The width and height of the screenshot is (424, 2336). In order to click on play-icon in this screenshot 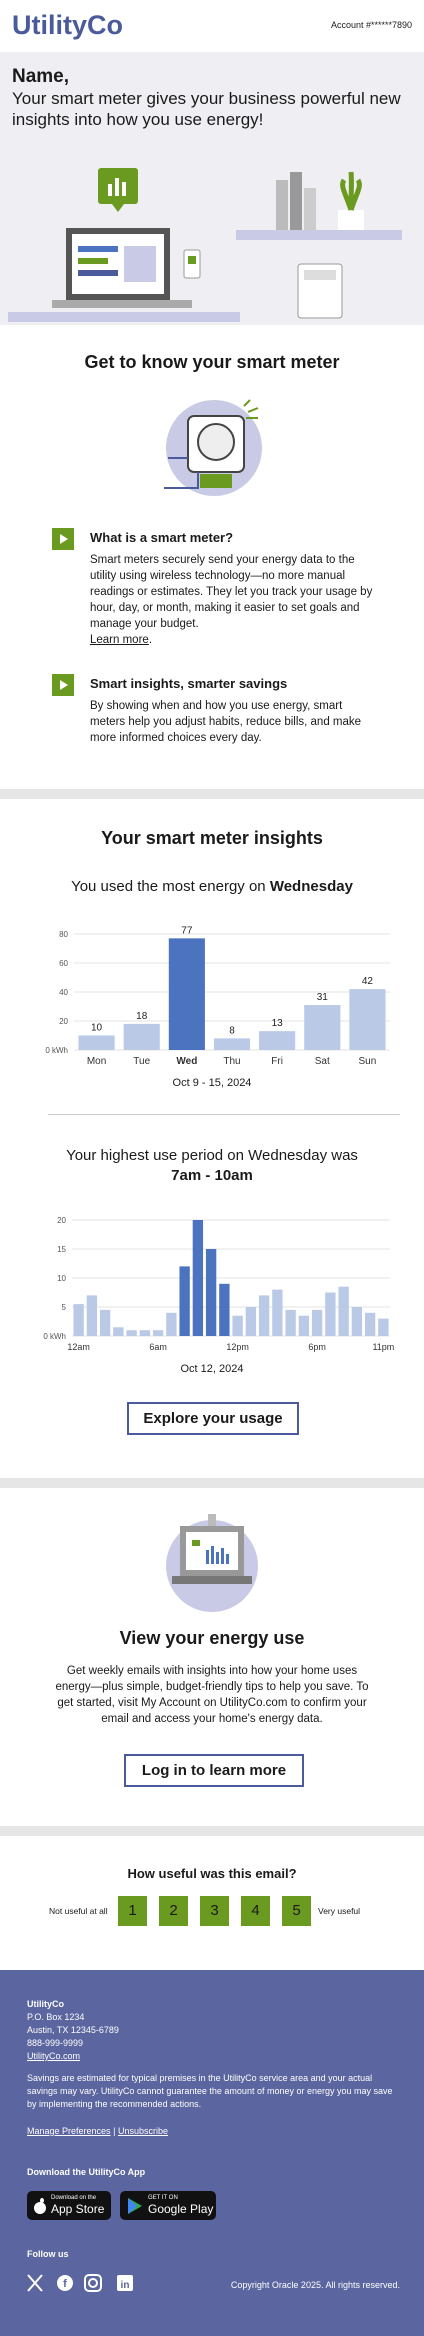, I will do `click(135, 2206)`.